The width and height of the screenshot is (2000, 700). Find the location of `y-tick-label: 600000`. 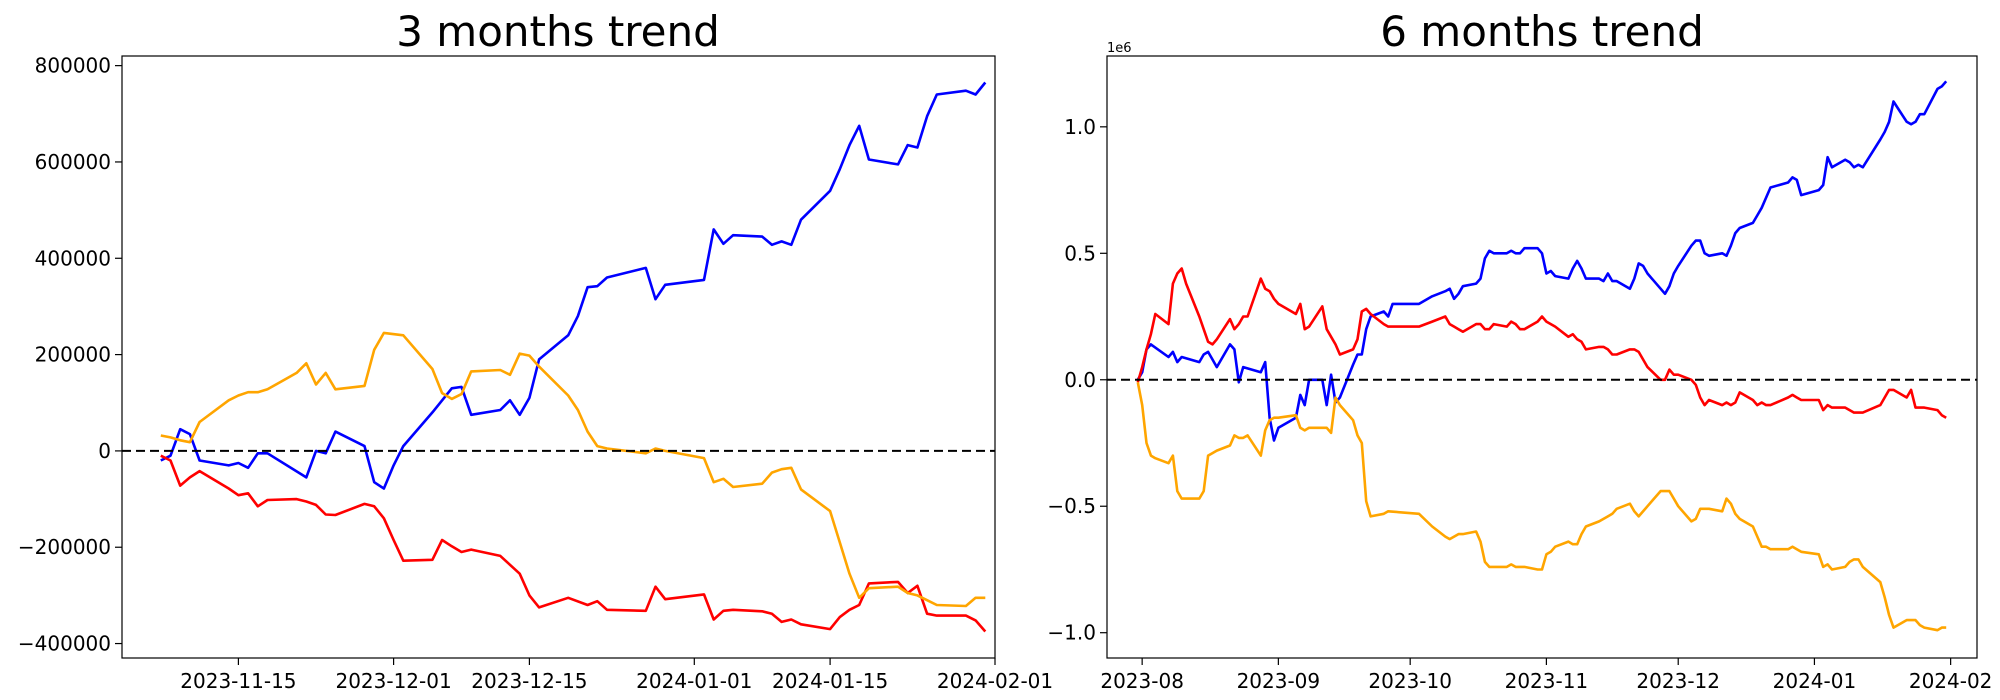

y-tick-label: 600000 is located at coordinates (73, 162).